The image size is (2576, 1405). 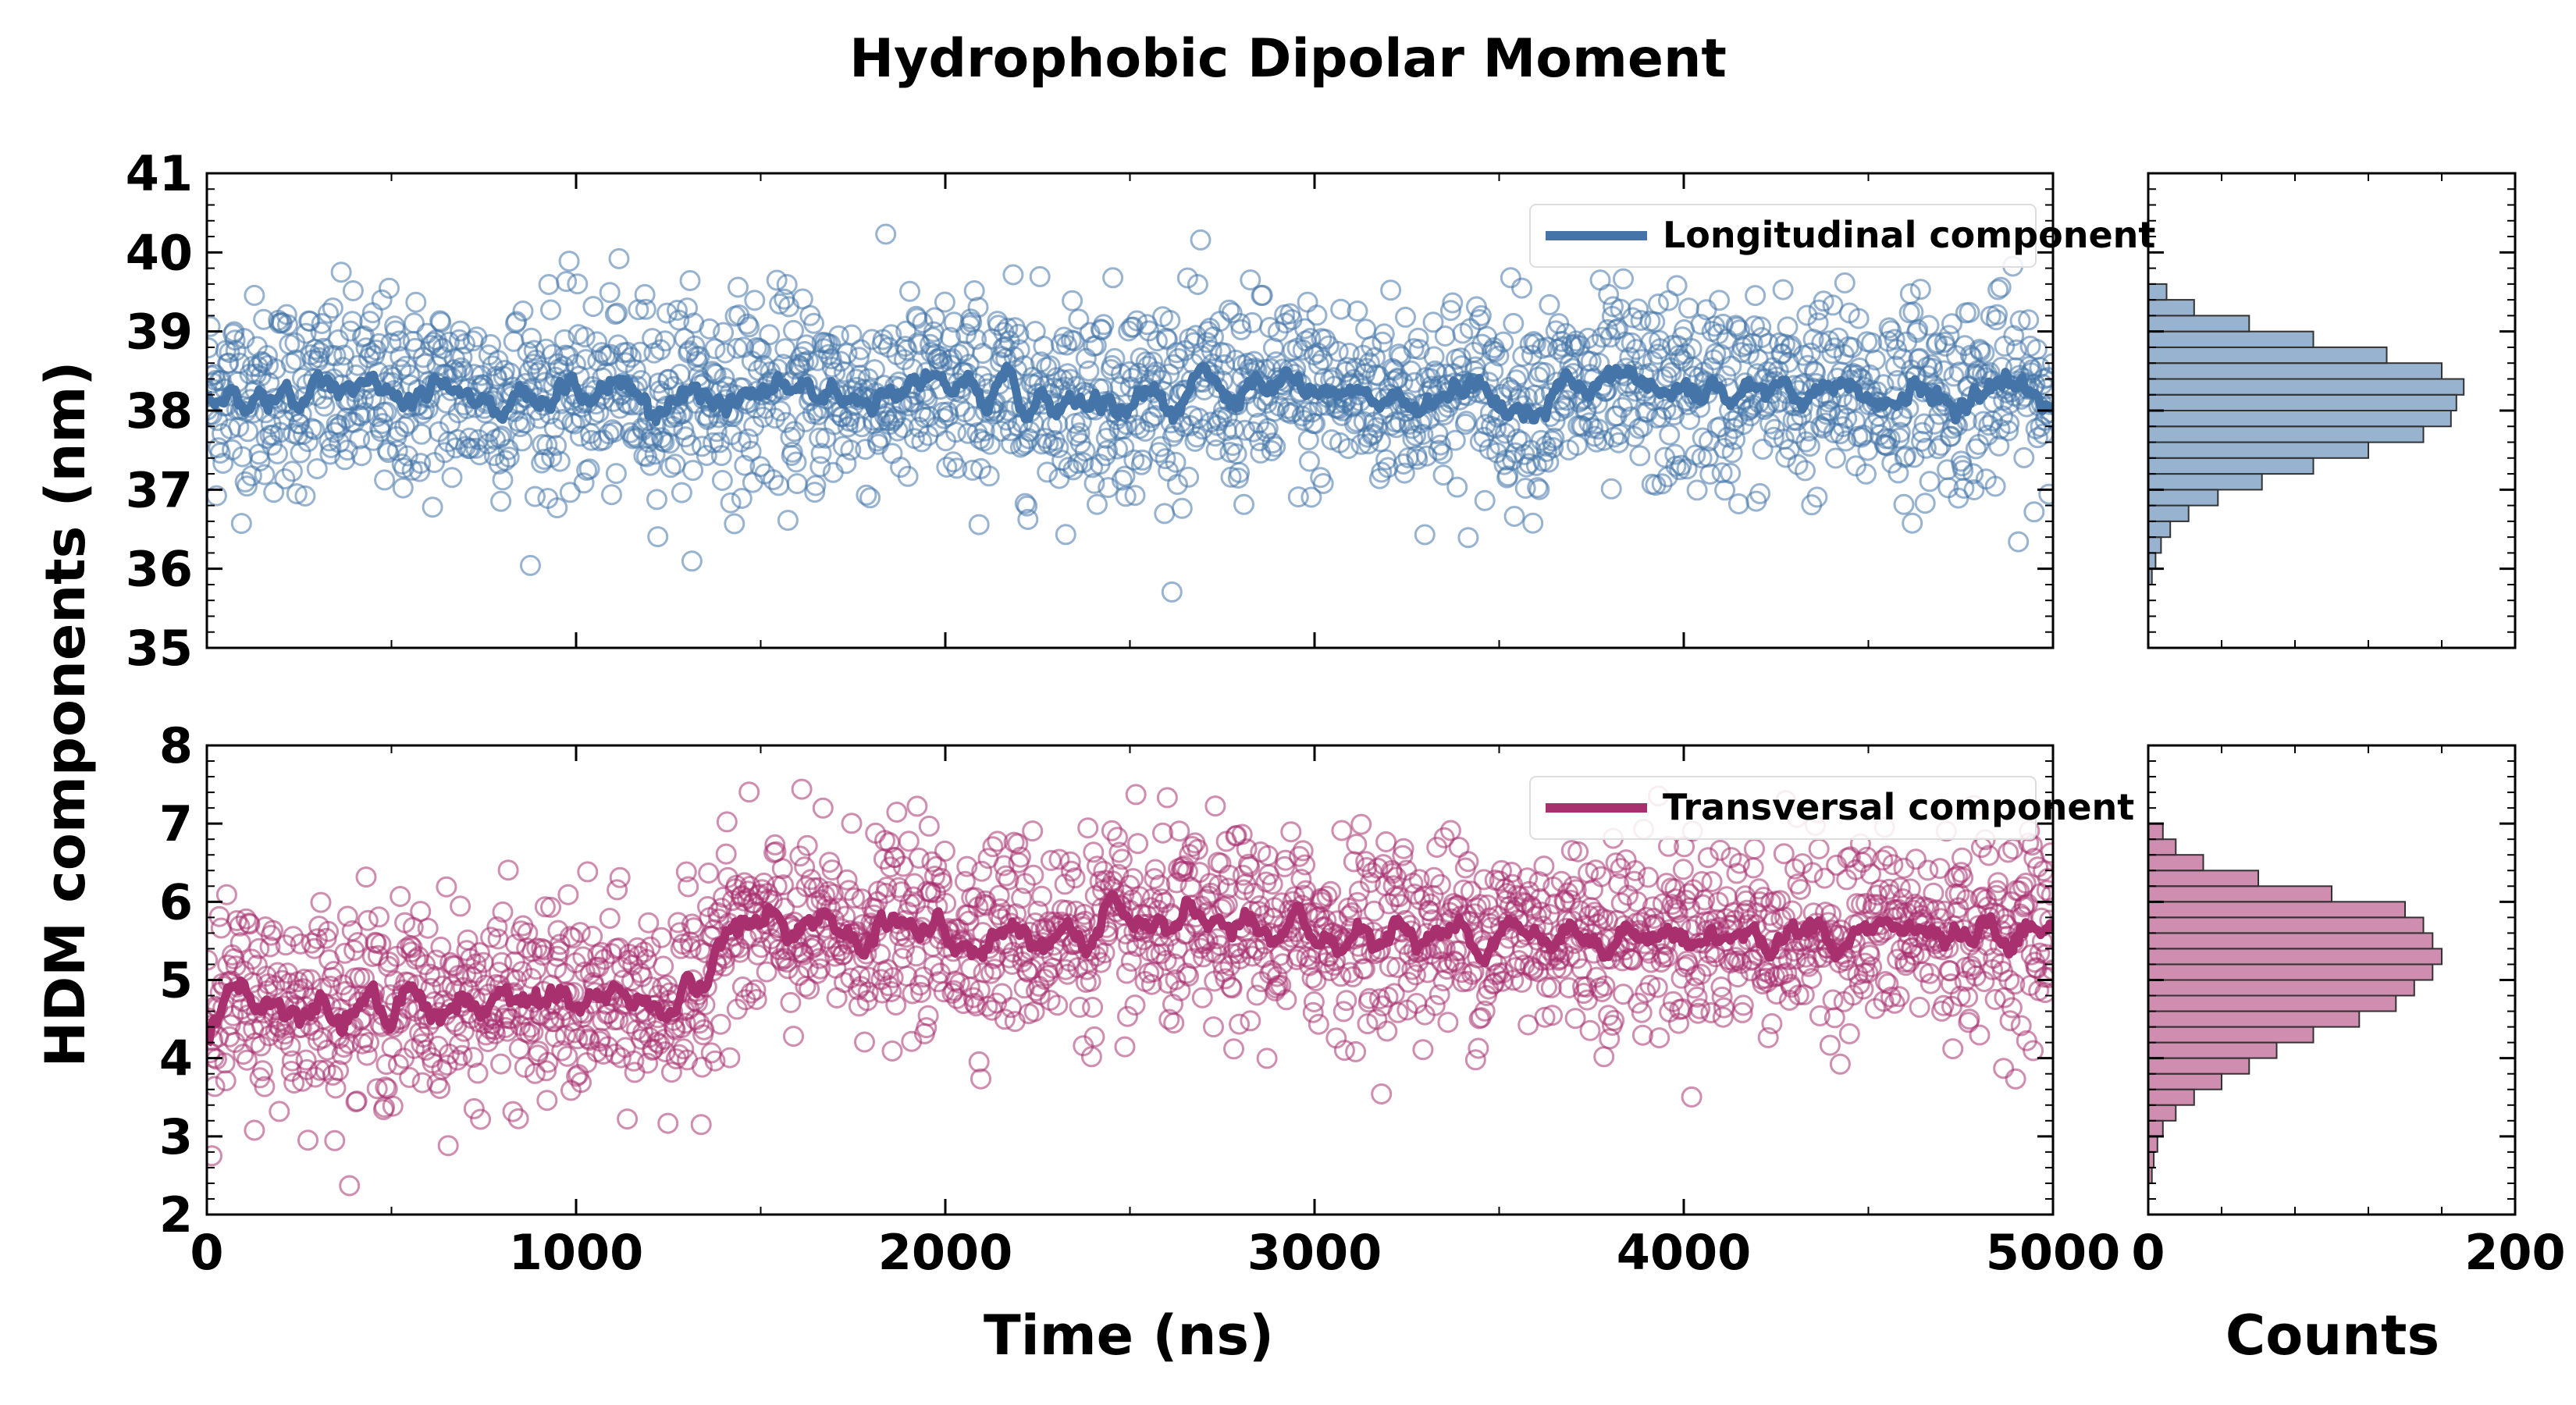 What do you see at coordinates (176, 980) in the screenshot?
I see `y-tick-label: 5` at bounding box center [176, 980].